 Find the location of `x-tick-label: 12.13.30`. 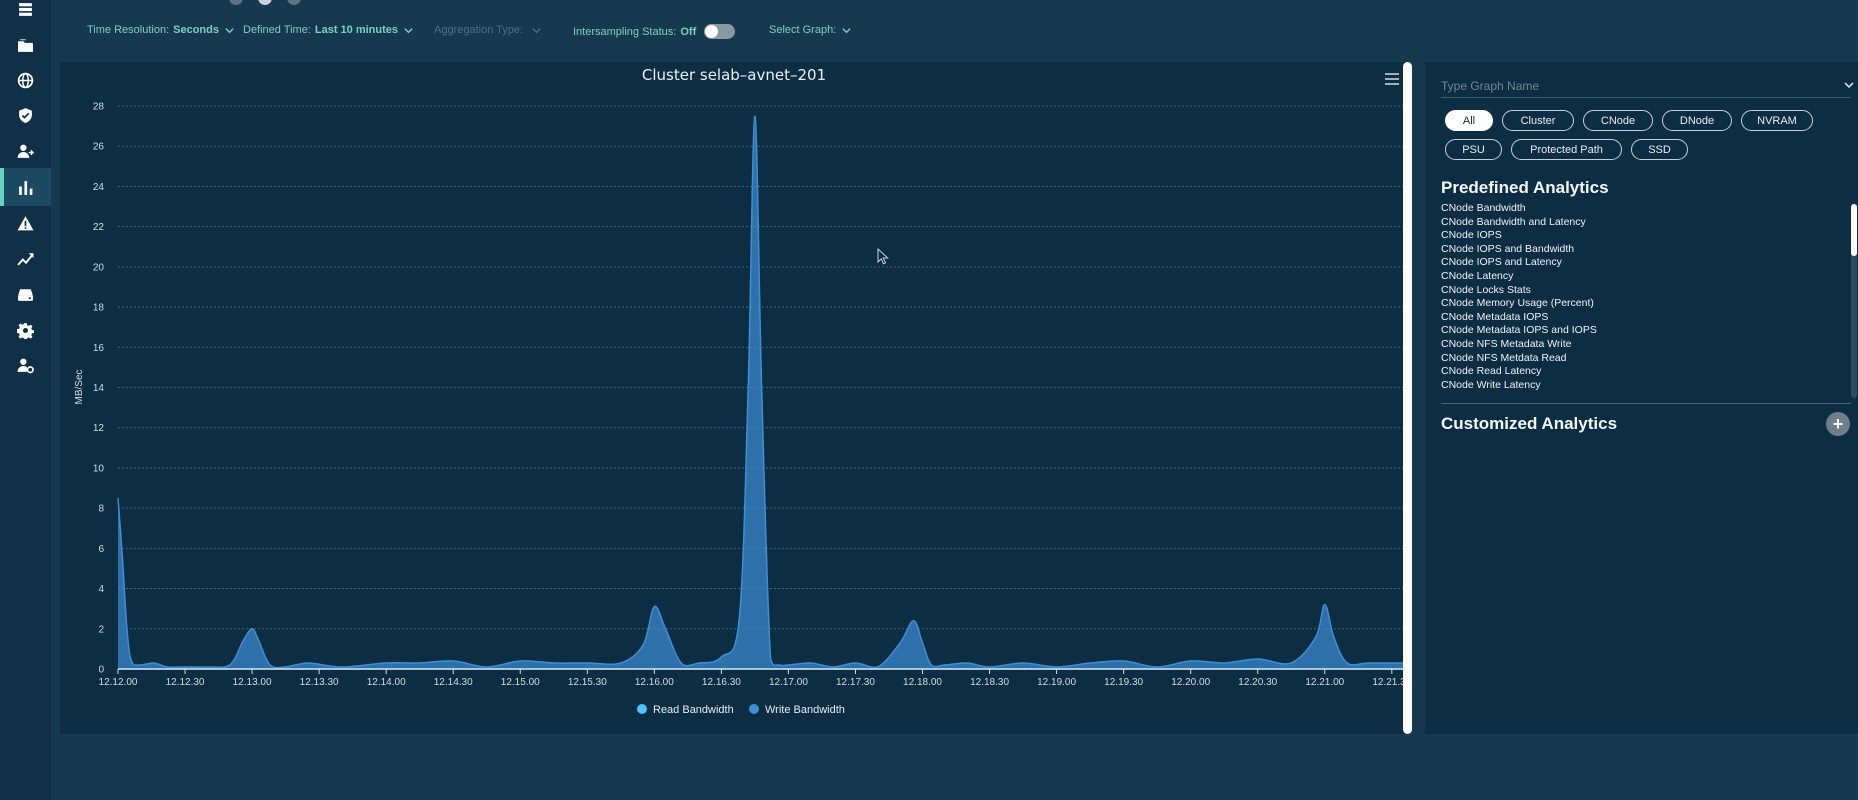

x-tick-label: 12.13.30 is located at coordinates (319, 682).